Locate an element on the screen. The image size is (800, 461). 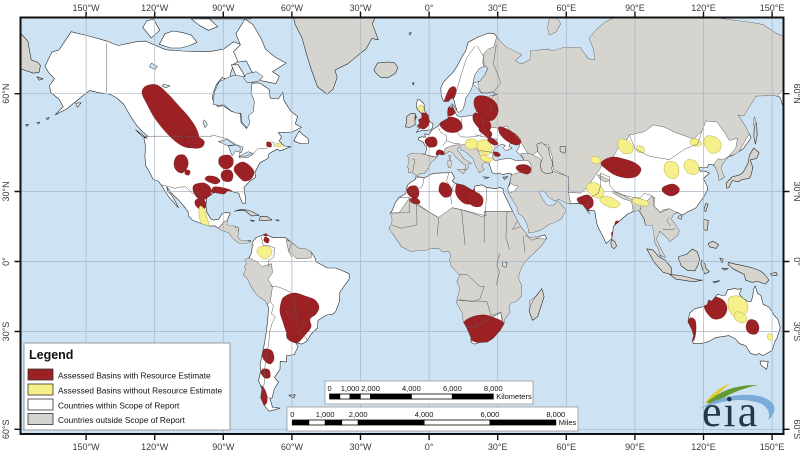
svg-text: Kilometers is located at coordinates (514, 396).